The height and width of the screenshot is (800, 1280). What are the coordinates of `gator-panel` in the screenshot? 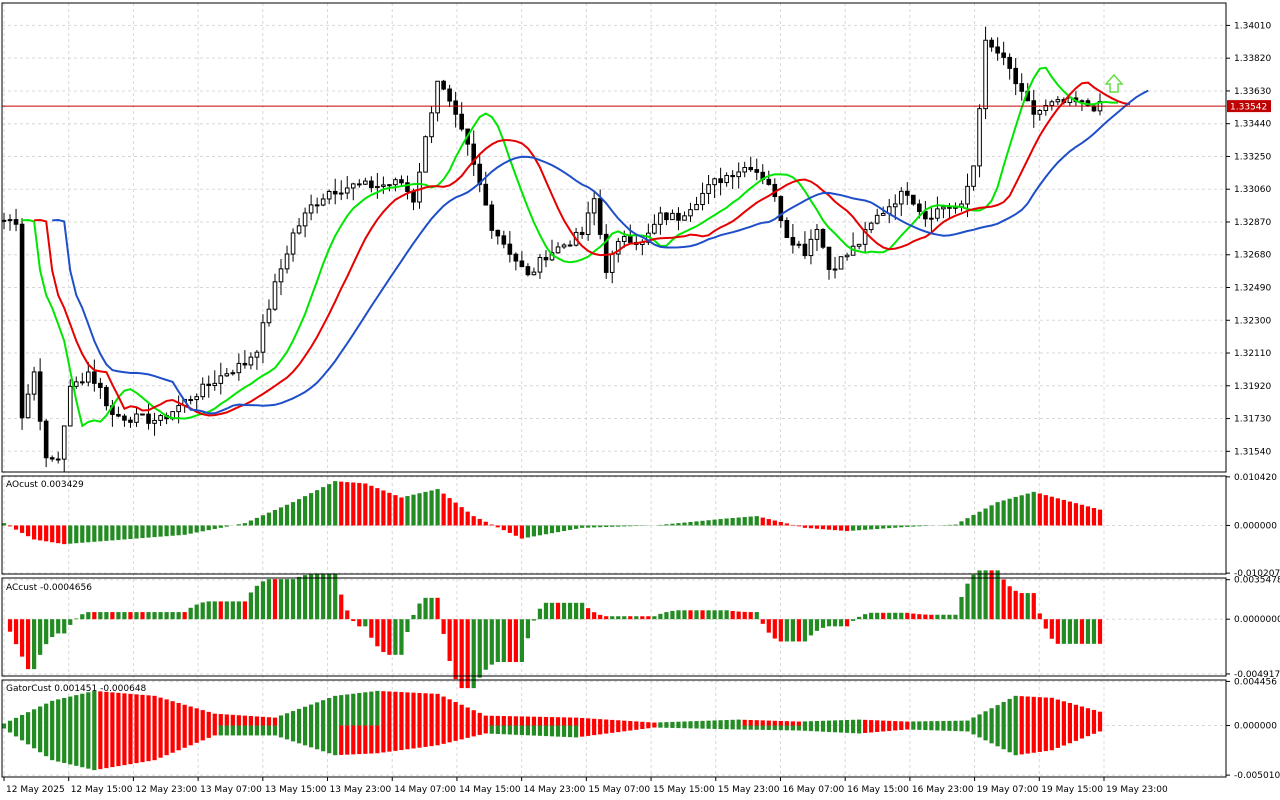 It's located at (552, 730).